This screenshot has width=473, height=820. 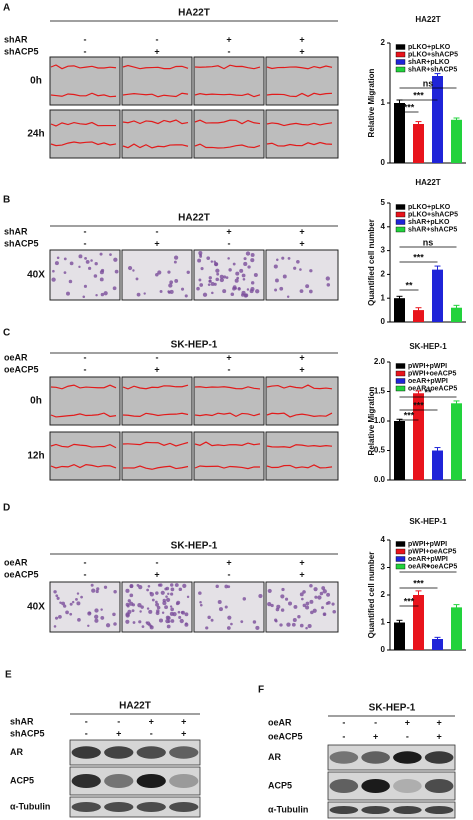 What do you see at coordinates (194, 13) in the screenshot?
I see `panel-title: HA22T` at bounding box center [194, 13].